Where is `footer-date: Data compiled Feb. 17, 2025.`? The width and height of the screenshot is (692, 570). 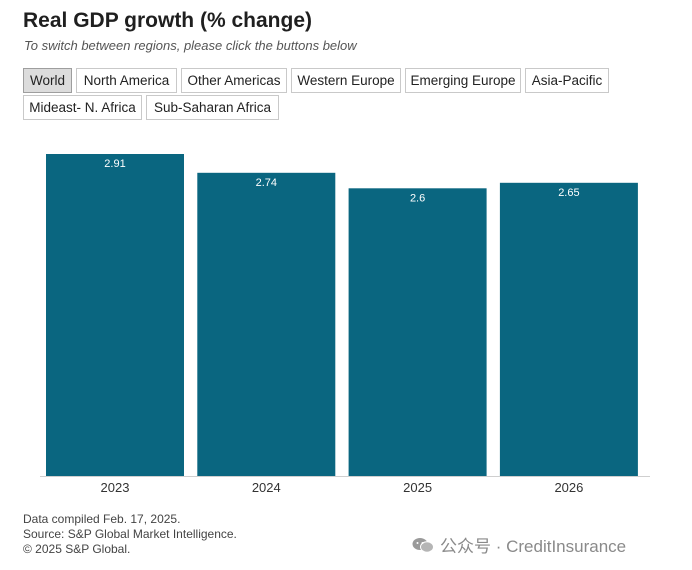 footer-date: Data compiled Feb. 17, 2025. is located at coordinates (102, 519).